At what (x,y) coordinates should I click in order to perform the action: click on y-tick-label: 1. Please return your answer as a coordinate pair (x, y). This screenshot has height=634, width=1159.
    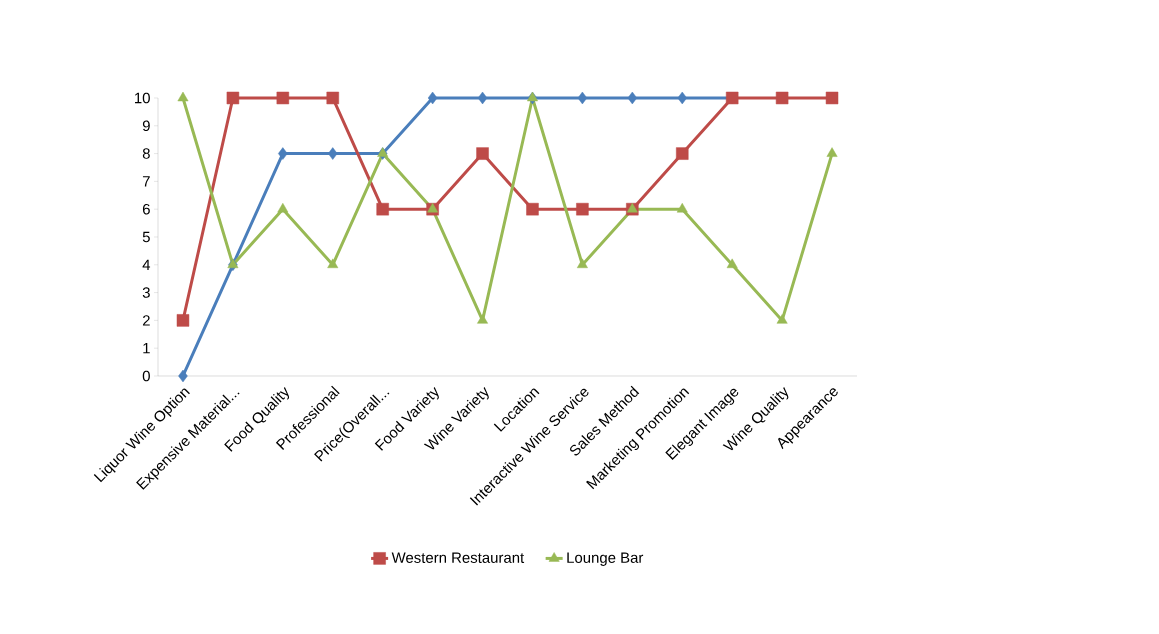
    Looking at the image, I should click on (146, 348).